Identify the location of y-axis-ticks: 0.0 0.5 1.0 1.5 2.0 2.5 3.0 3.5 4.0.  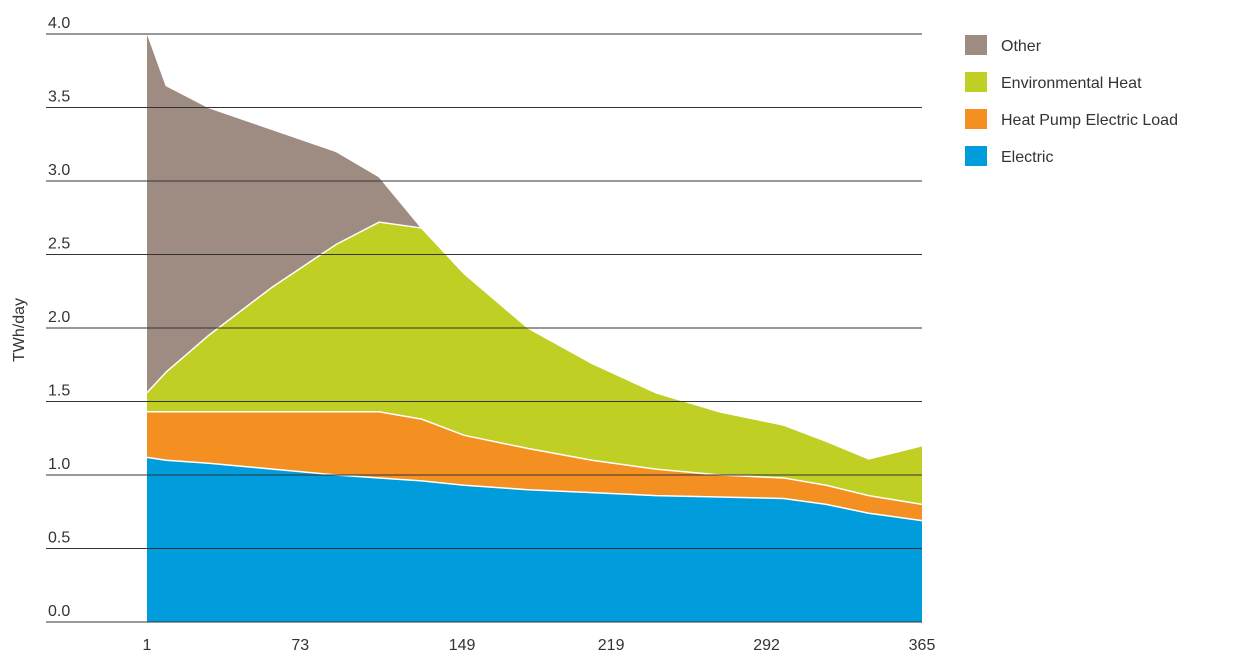
(59, 317).